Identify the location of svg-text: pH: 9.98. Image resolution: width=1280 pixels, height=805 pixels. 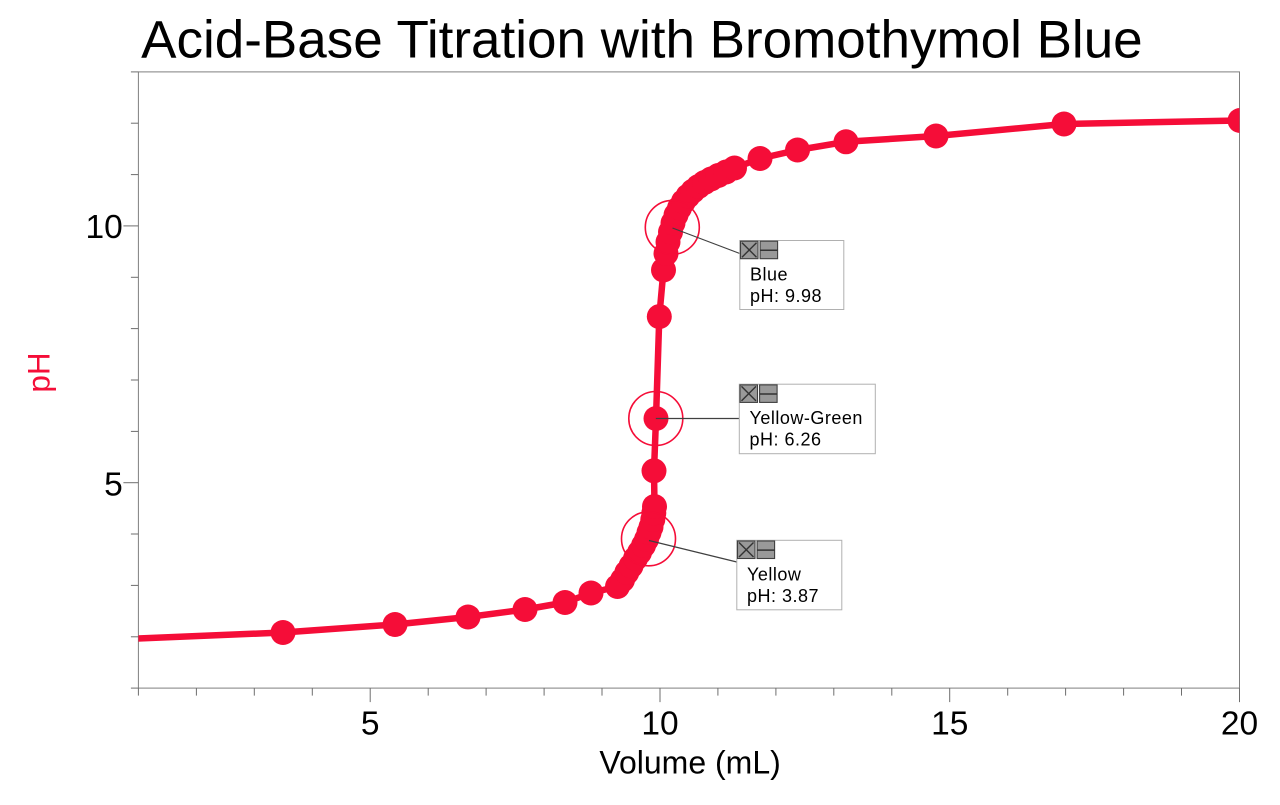
(786, 296).